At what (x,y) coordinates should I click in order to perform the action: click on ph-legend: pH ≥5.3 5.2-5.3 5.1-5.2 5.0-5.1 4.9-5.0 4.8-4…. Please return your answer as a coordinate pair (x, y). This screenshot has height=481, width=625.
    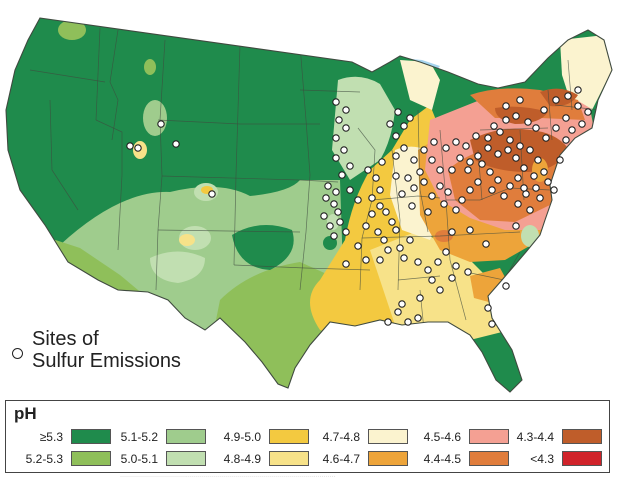
    Looking at the image, I should click on (307, 436).